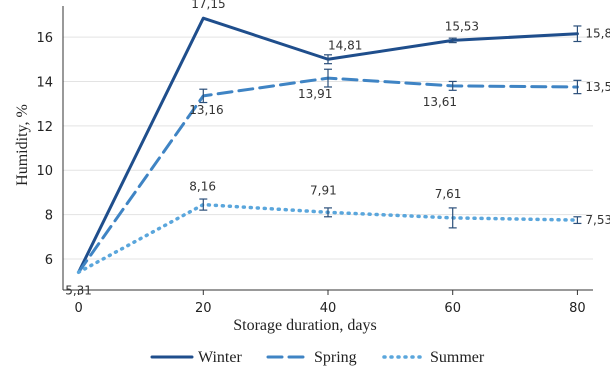  I want to click on y-tick-label: 8, so click(49, 216).